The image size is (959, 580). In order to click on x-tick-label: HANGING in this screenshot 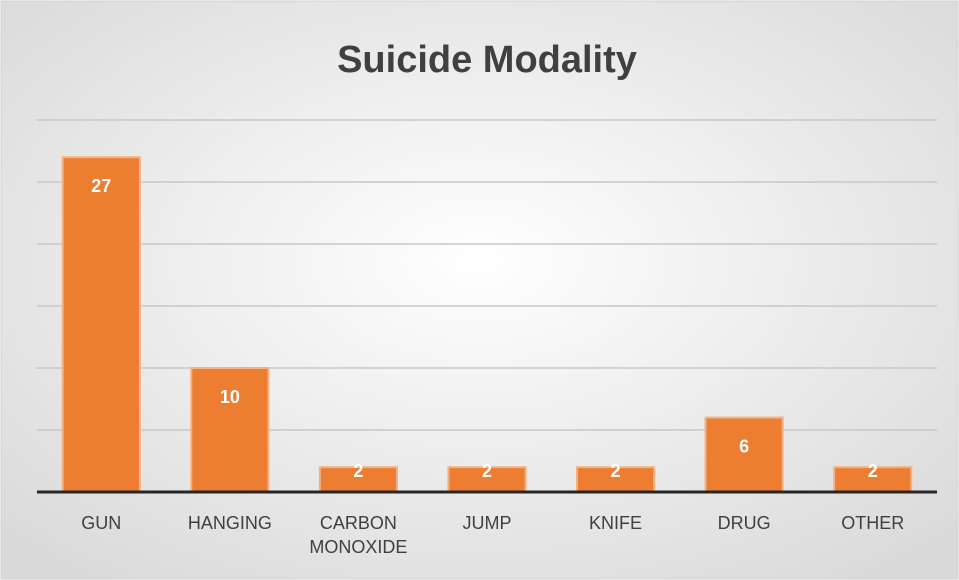, I will do `click(229, 523)`.